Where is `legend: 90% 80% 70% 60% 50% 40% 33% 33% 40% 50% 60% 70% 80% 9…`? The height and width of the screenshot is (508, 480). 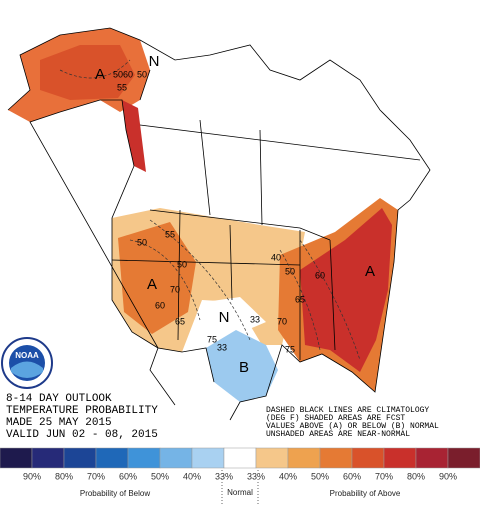
legend: 90% 80% 70% 60% 50% 40% 33% 33% 40% 50% 60% 70% 80% 9… is located at coordinates (240, 464).